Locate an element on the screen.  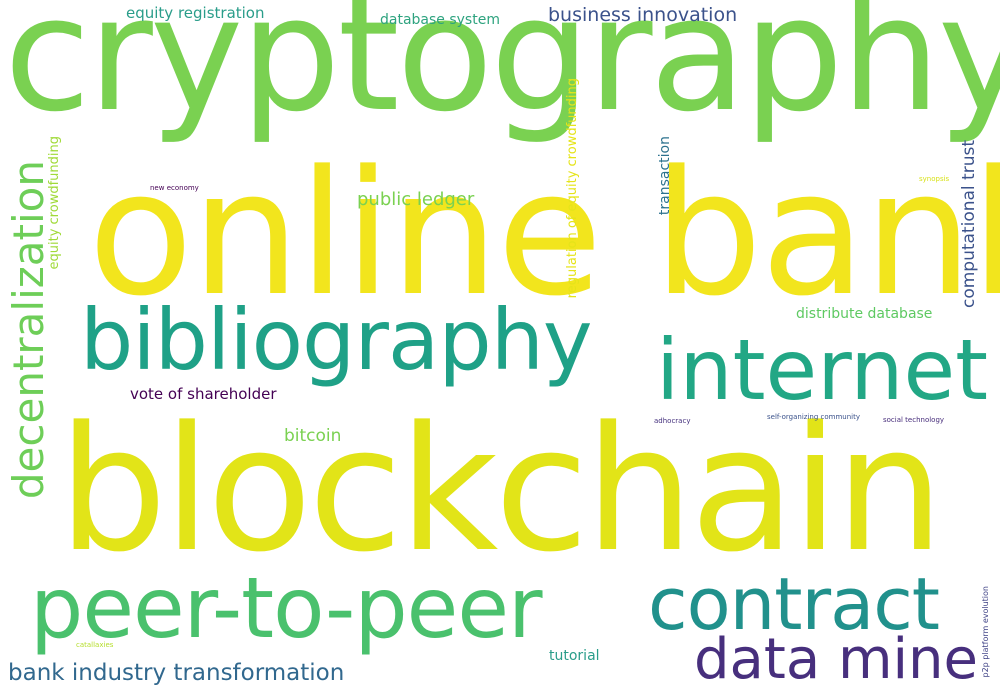
word-public-ledger: public ledger is located at coordinates (416, 199).